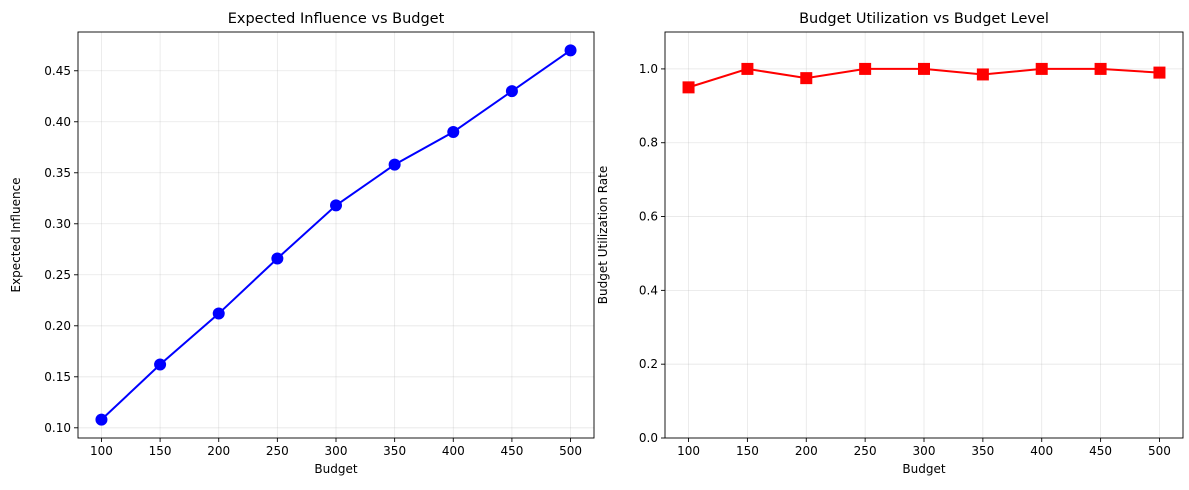 This screenshot has width=1189, height=490. What do you see at coordinates (924, 19) in the screenshot?
I see `chart-title: Budget Utilization vs Budget Level` at bounding box center [924, 19].